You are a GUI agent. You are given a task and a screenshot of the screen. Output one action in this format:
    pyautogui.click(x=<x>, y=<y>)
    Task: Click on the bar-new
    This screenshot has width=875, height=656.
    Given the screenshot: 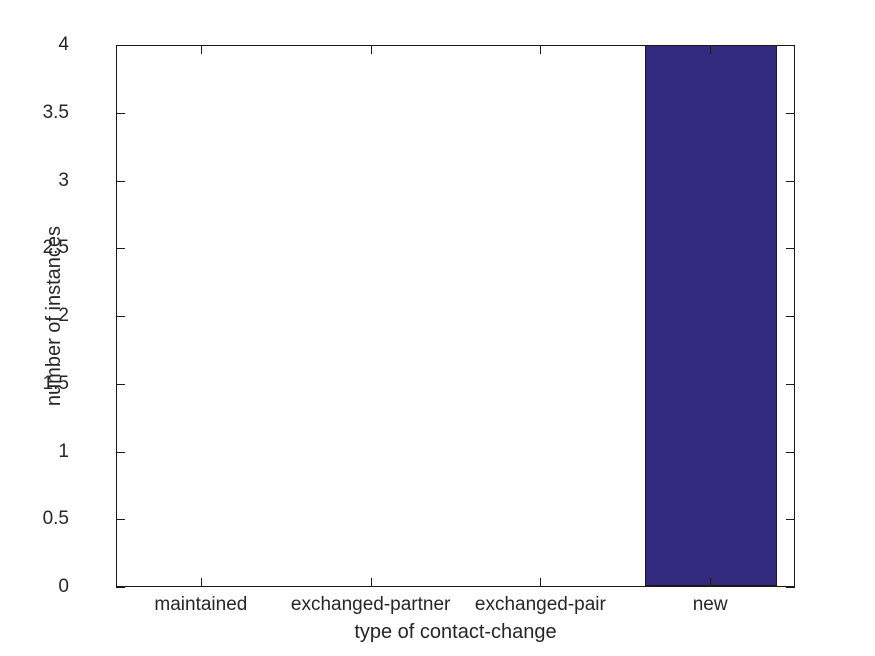 What is the action you would take?
    pyautogui.click(x=711, y=316)
    